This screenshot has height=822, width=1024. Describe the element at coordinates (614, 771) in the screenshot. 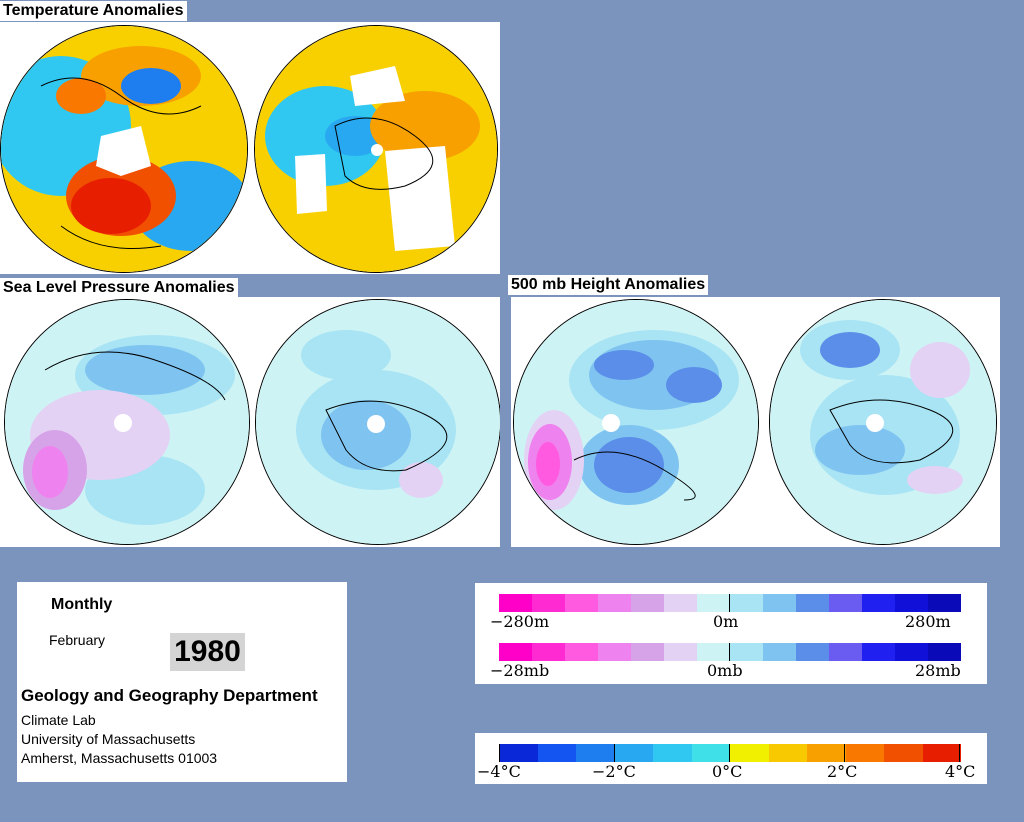

I see `temp-label-minus2: −2°C` at that location.